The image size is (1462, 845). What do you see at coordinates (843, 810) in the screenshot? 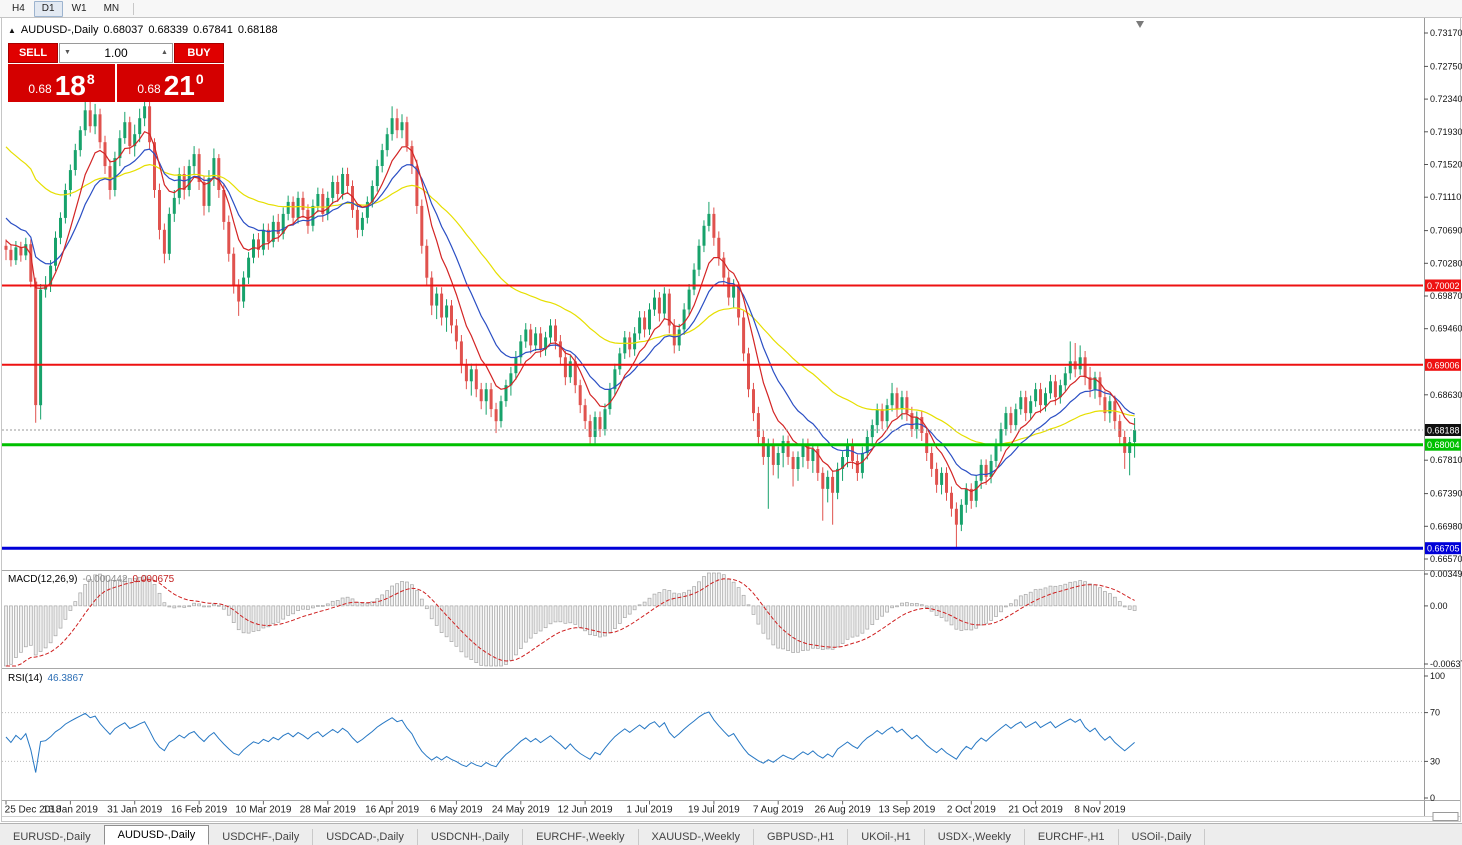
I see `svg-text: 26 Aug 2019` at bounding box center [843, 810].